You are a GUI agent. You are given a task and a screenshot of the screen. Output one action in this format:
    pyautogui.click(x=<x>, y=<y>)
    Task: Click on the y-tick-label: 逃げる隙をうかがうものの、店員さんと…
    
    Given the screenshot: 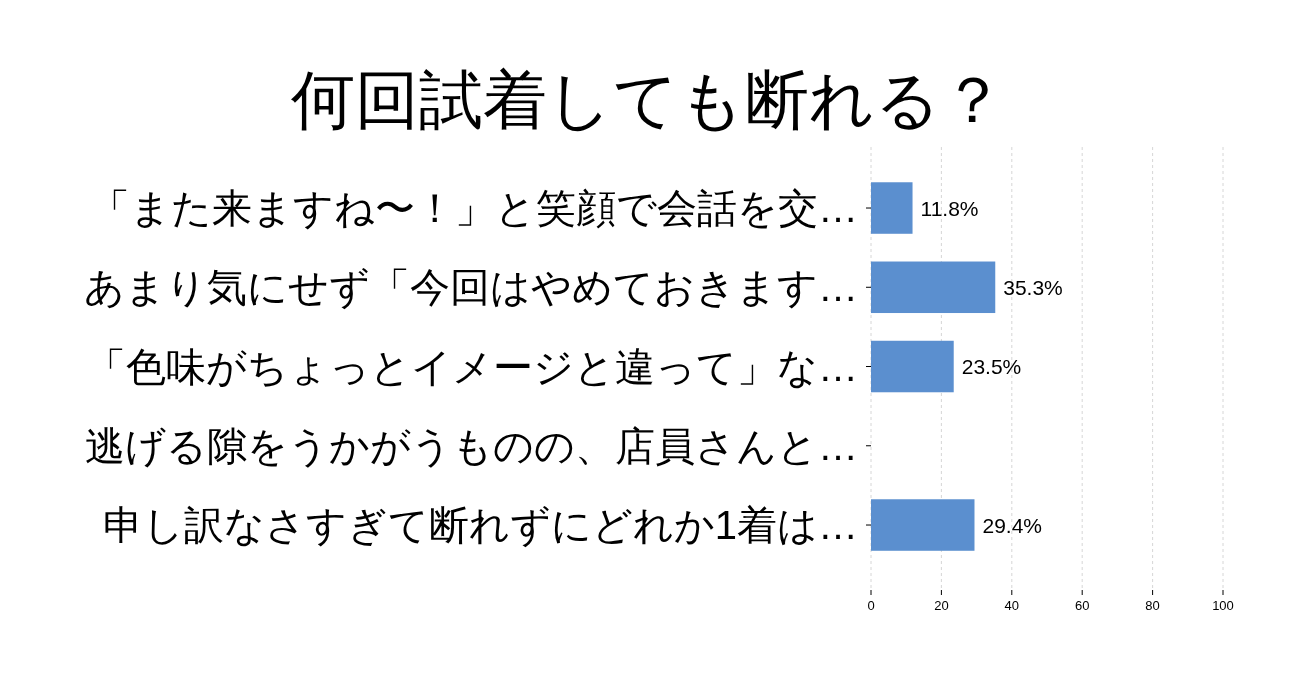 What is the action you would take?
    pyautogui.click(x=471, y=445)
    